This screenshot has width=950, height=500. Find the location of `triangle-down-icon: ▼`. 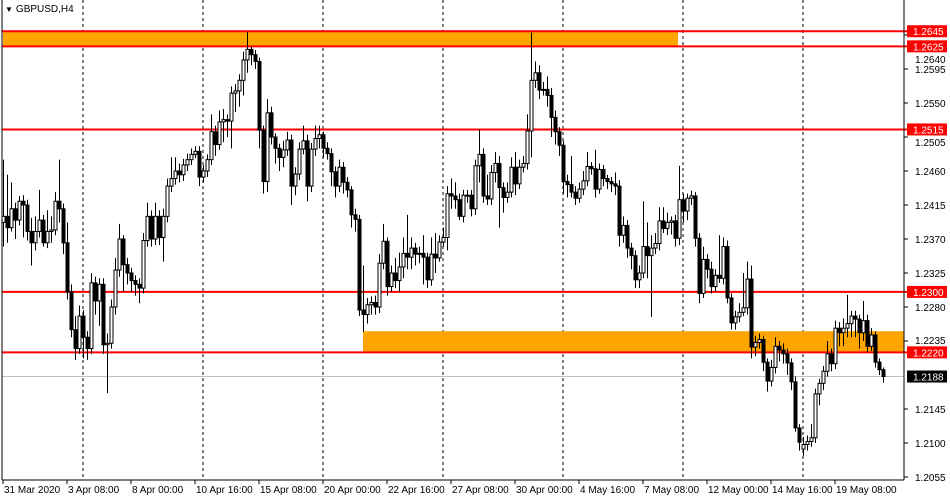

triangle-down-icon: ▼ is located at coordinates (9, 9).